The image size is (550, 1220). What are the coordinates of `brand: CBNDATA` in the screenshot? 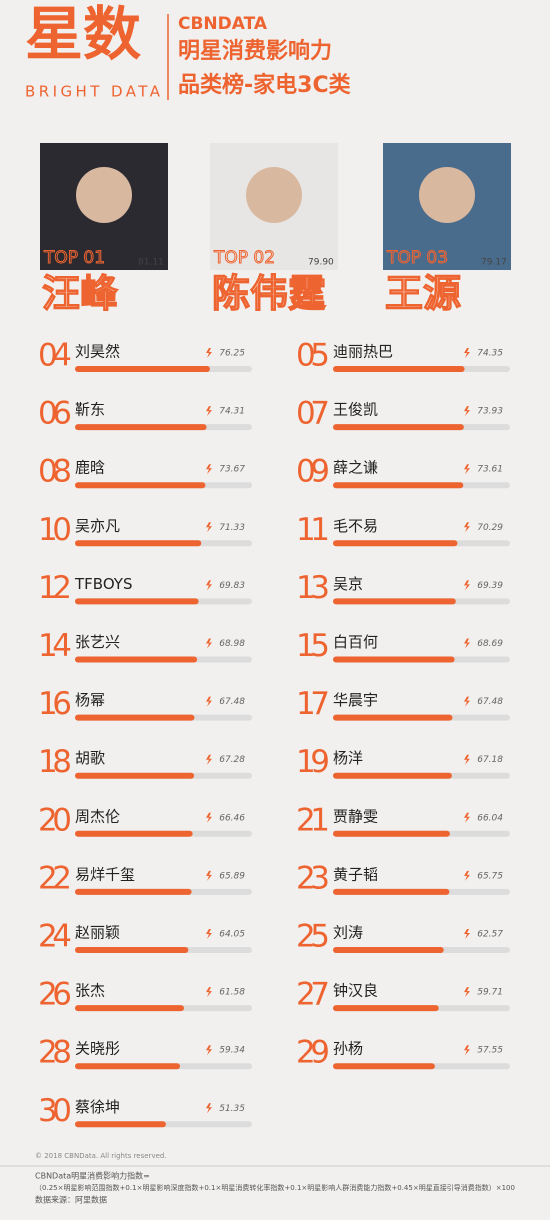 It's located at (223, 24).